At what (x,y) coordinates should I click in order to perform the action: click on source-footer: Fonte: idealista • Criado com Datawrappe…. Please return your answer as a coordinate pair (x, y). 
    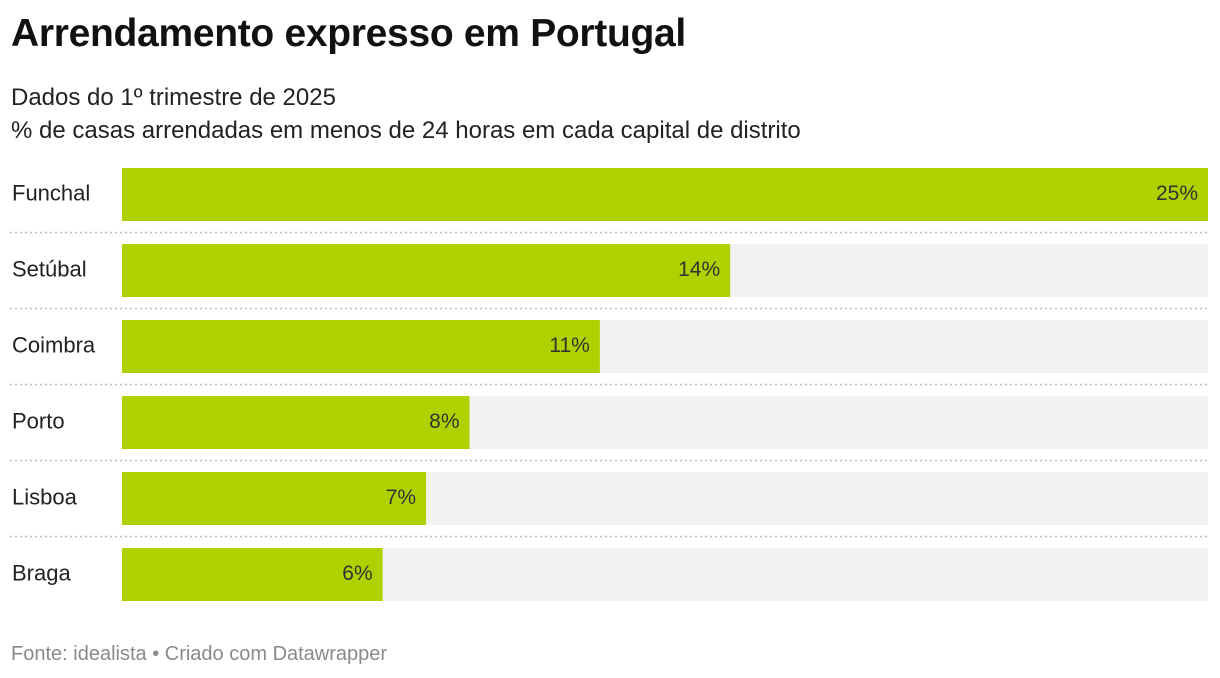
    Looking at the image, I should click on (199, 654).